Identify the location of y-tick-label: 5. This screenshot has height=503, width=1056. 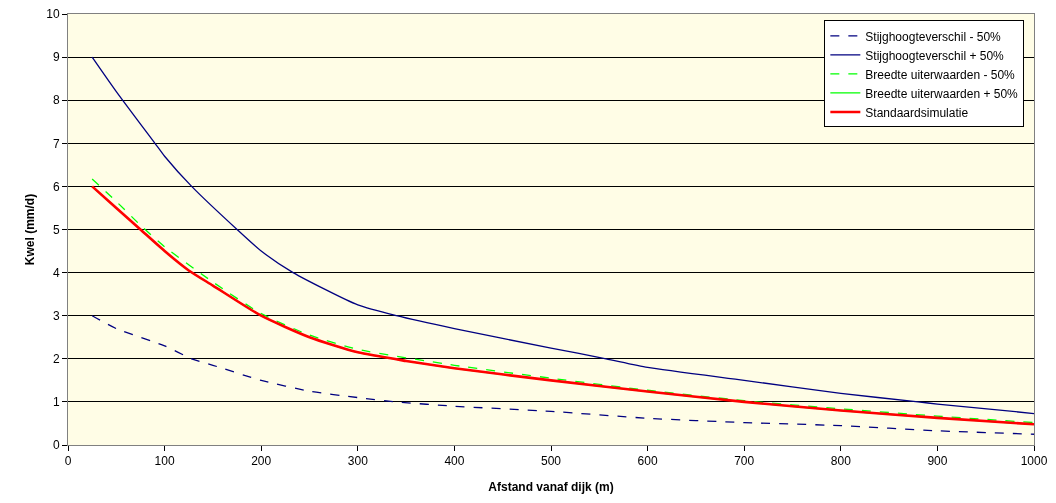
(56, 229).